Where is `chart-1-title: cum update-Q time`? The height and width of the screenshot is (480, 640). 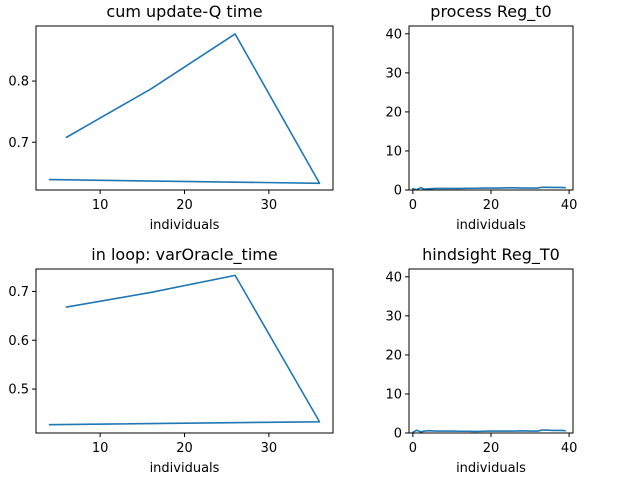 chart-1-title: cum update-Q time is located at coordinates (184, 11).